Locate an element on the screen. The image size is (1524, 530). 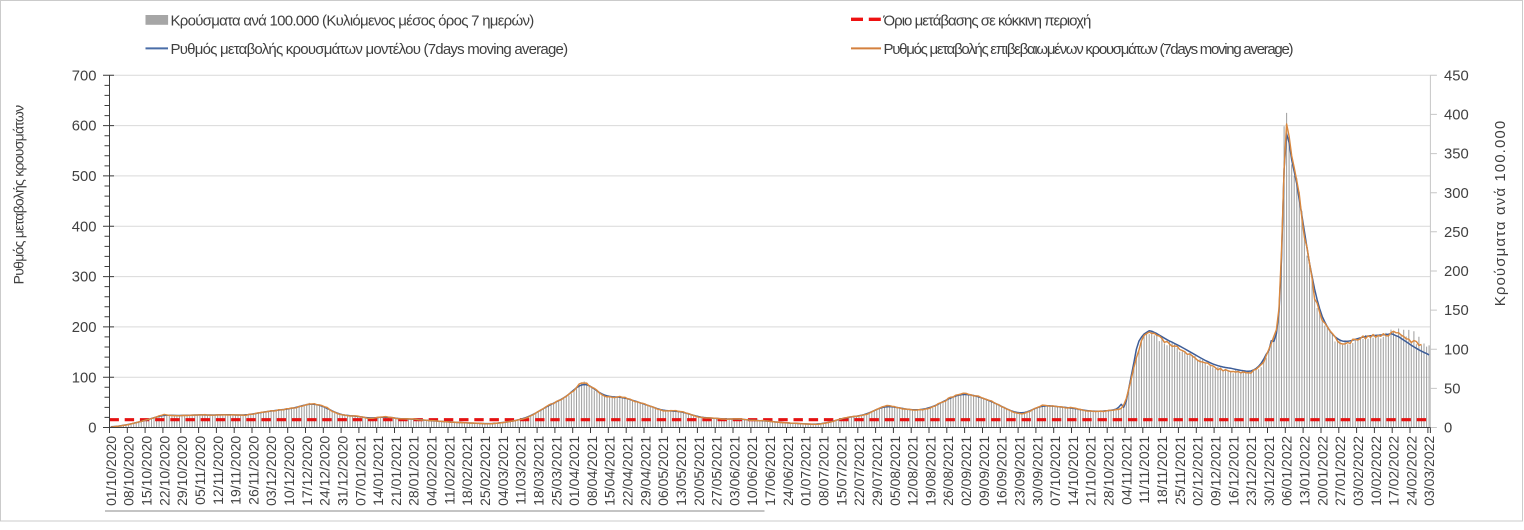
svg-text: 20/05/2021 is located at coordinates (699, 471).